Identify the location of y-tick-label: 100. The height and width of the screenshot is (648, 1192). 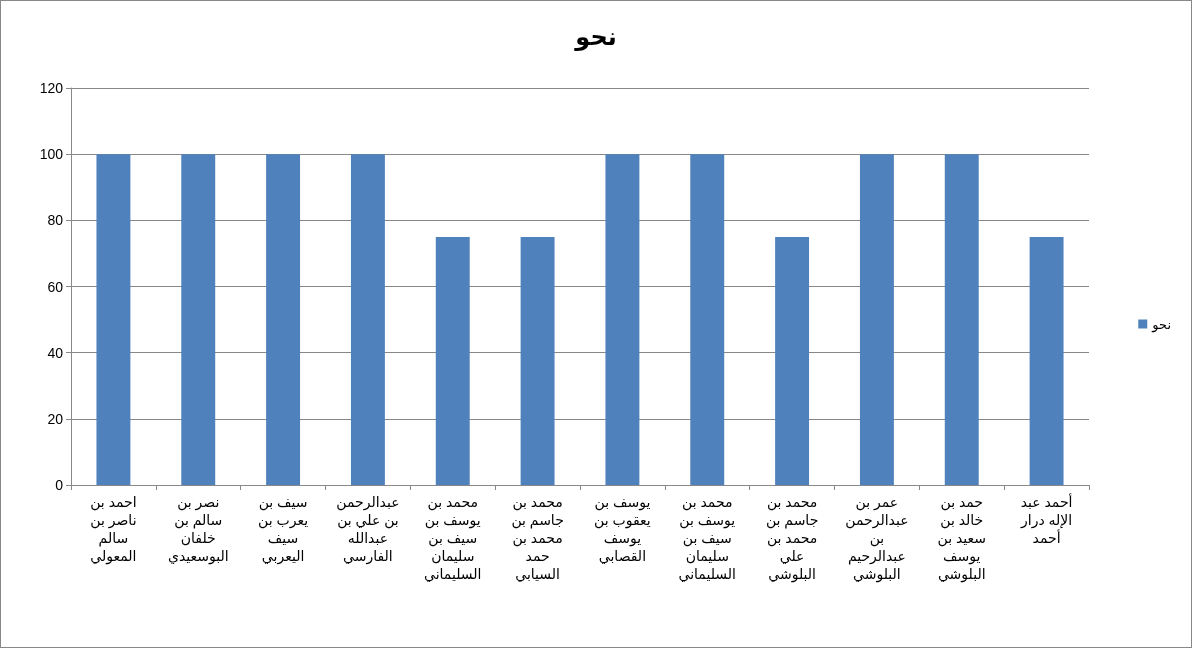
(51, 154).